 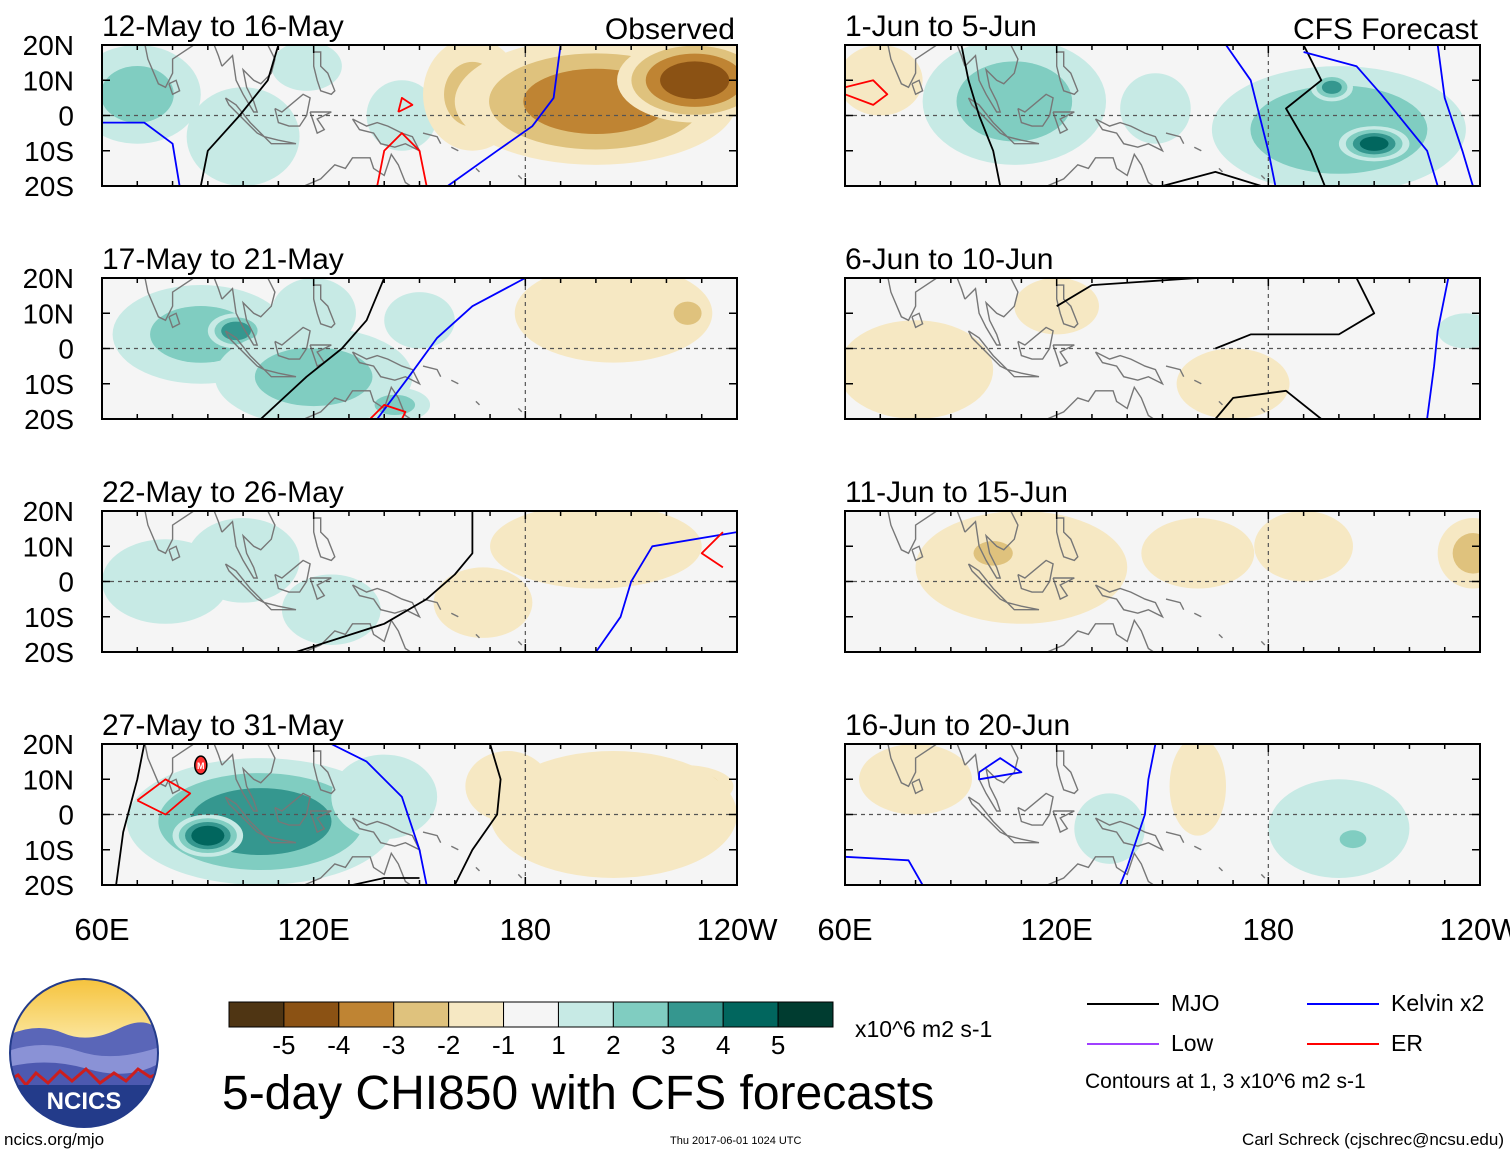 I want to click on legend-kelvin-label: Kelvin x2, so click(x=1438, y=1003).